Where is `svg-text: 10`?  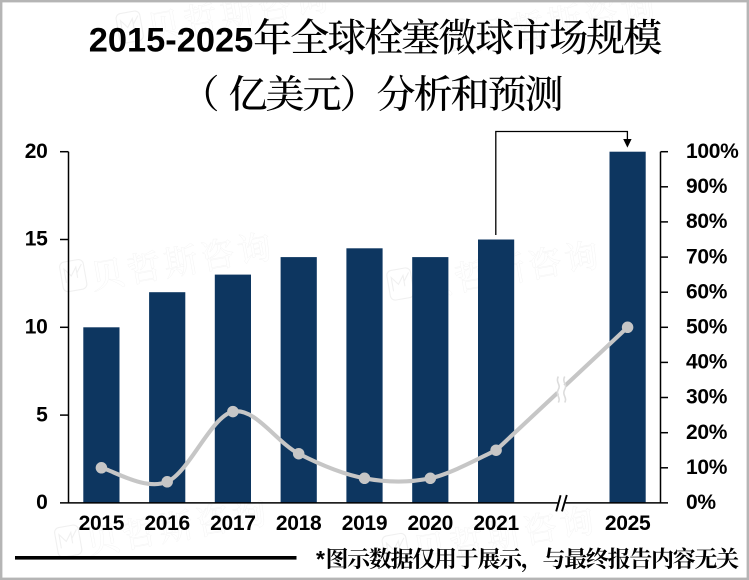 svg-text: 10 is located at coordinates (36, 327).